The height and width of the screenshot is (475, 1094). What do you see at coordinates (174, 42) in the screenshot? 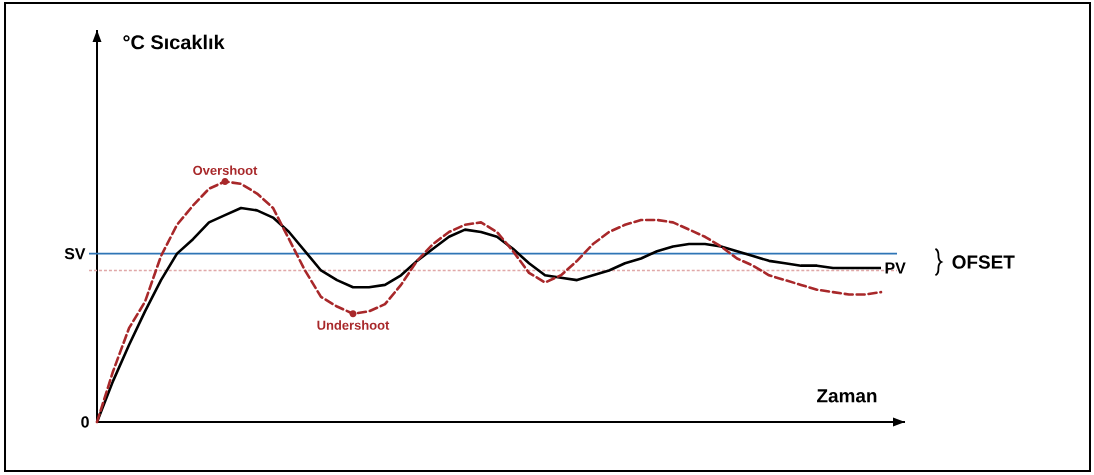
I see `text: °C Sıcaklık` at bounding box center [174, 42].